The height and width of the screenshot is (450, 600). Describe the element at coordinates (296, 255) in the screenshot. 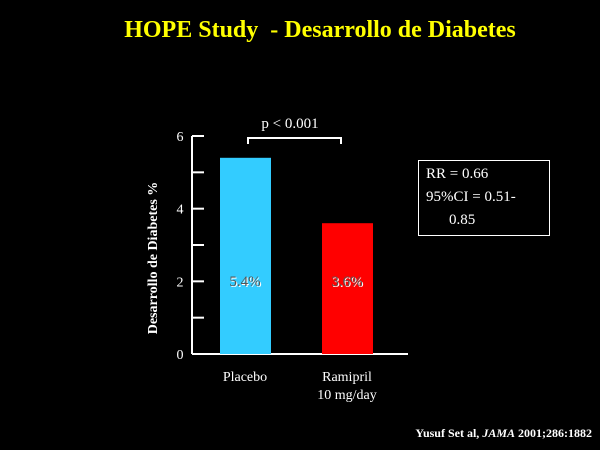

I see `chart-bars` at that location.